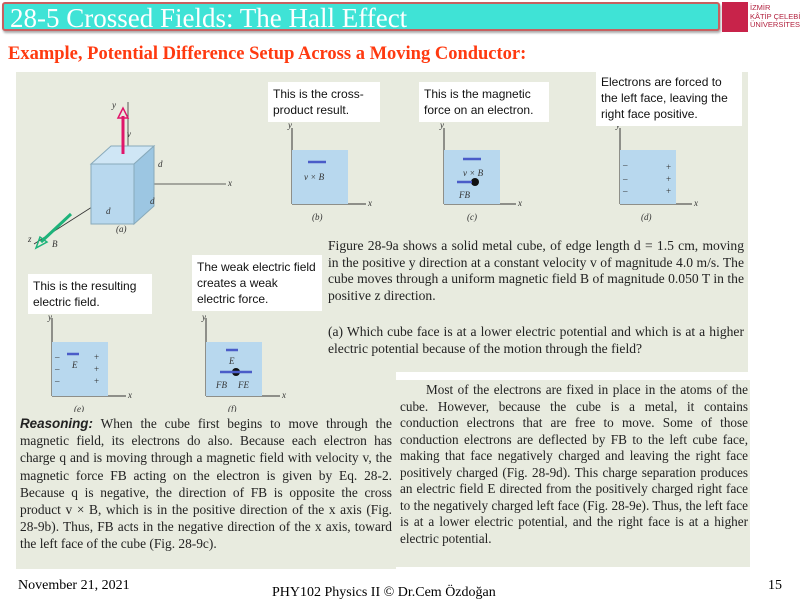 The height and width of the screenshot is (601, 800). Describe the element at coordinates (384, 592) in the screenshot. I see `footer-course: PHY102 Physics II © Dr.Cem Özdoğan` at that location.